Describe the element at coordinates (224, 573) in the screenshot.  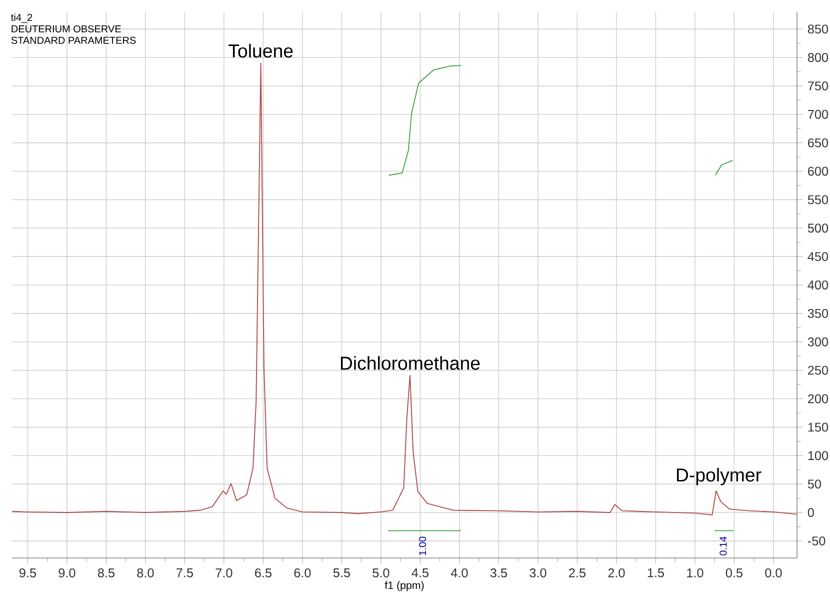
I see `x-tick-label: 7.0` at that location.